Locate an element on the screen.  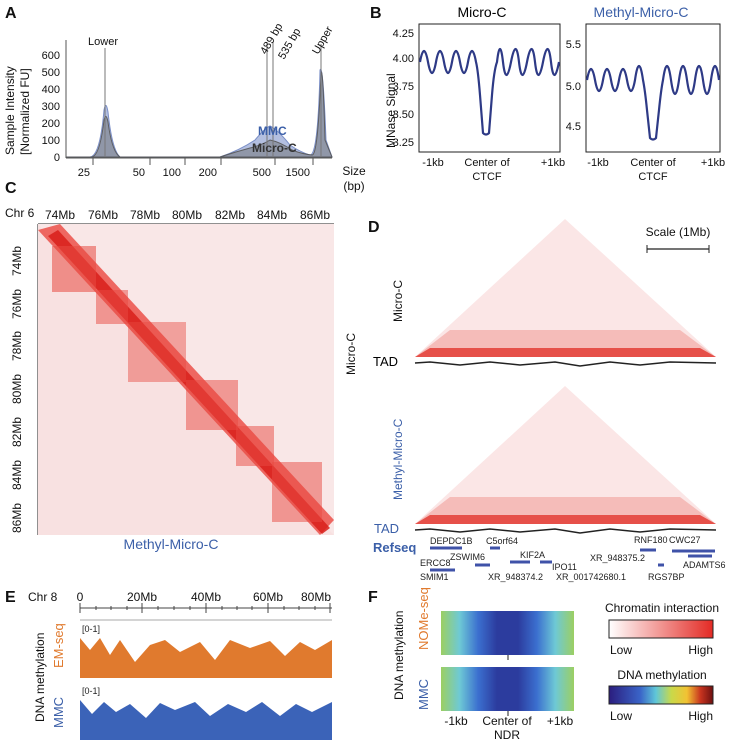
f-track1: NOMe-seq is located at coordinates (423, 618).